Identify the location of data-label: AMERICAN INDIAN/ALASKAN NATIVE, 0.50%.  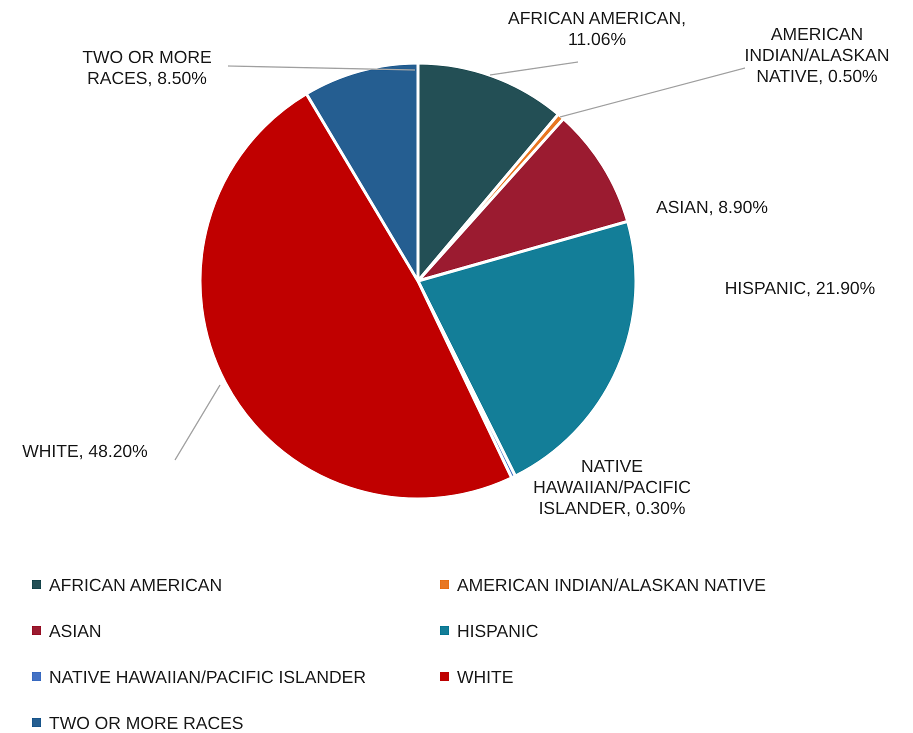
(817, 55).